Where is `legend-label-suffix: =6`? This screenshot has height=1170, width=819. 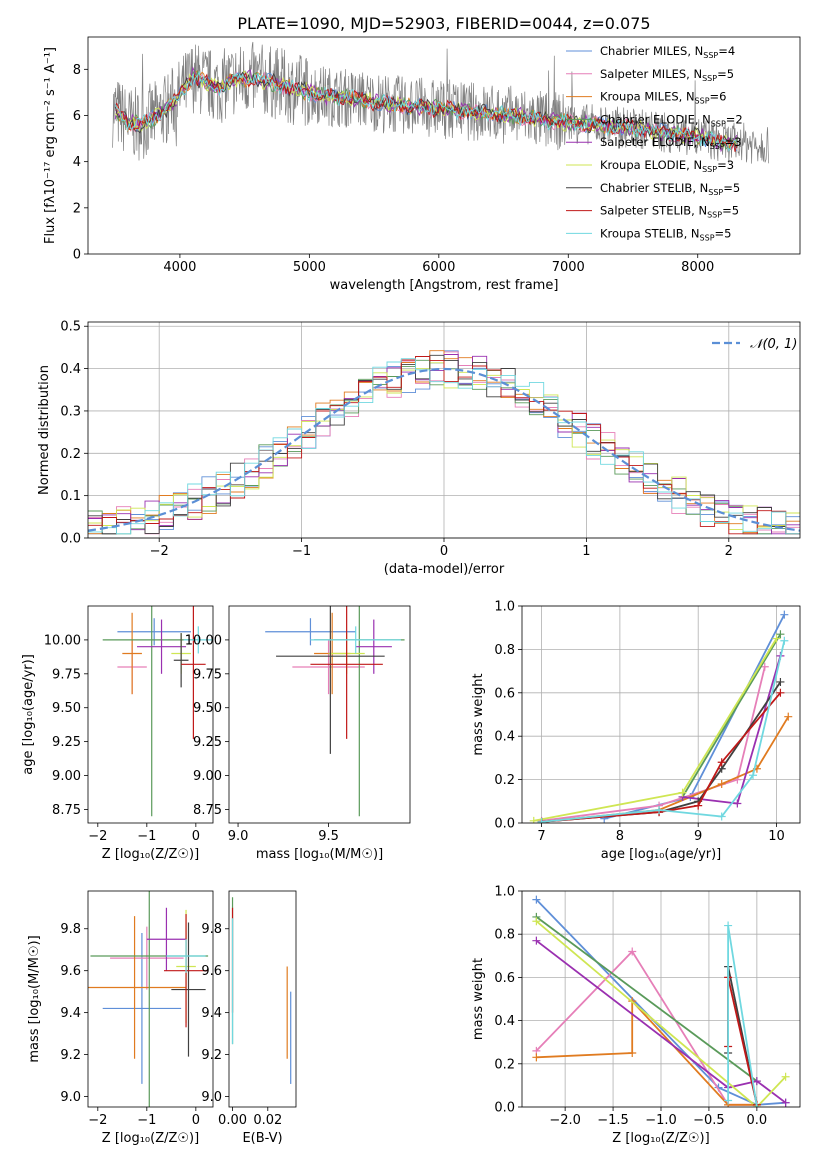 legend-label-suffix: =6 is located at coordinates (718, 97).